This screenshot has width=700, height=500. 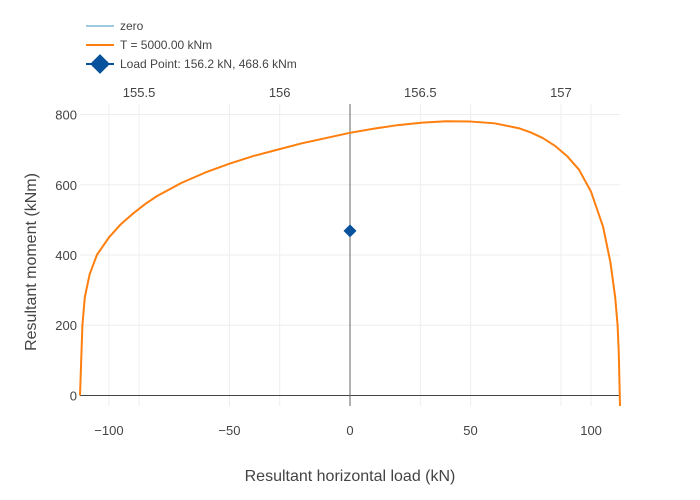 What do you see at coordinates (132, 26) in the screenshot?
I see `legend-label-zero: zero` at bounding box center [132, 26].